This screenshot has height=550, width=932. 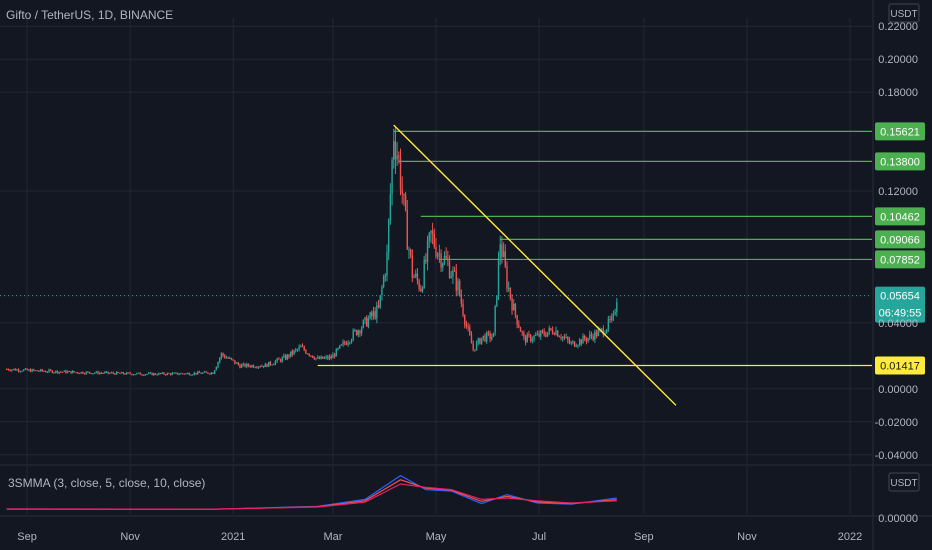 What do you see at coordinates (436, 537) in the screenshot?
I see `time-tick-label: May` at bounding box center [436, 537].